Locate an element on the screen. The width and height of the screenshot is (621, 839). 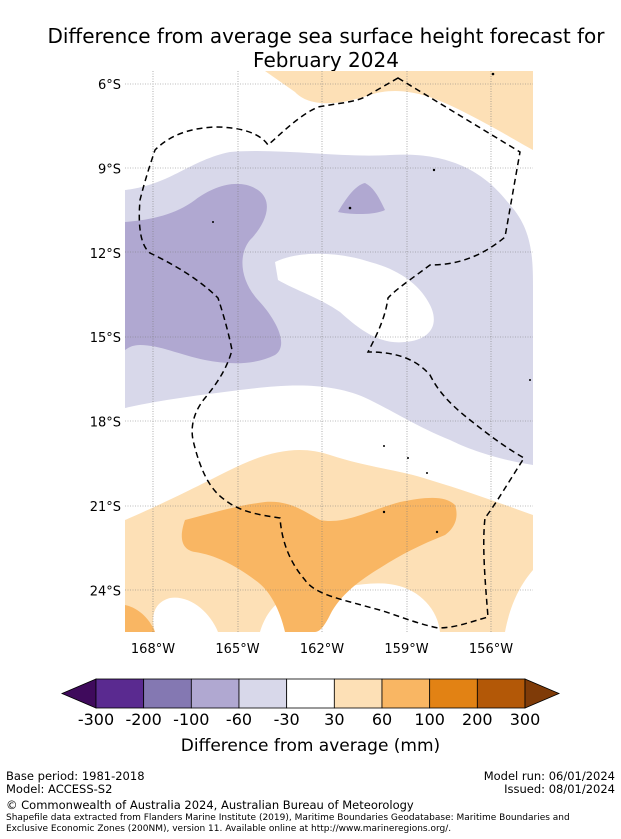
latitude-label: 15°S is located at coordinates (105, 338).